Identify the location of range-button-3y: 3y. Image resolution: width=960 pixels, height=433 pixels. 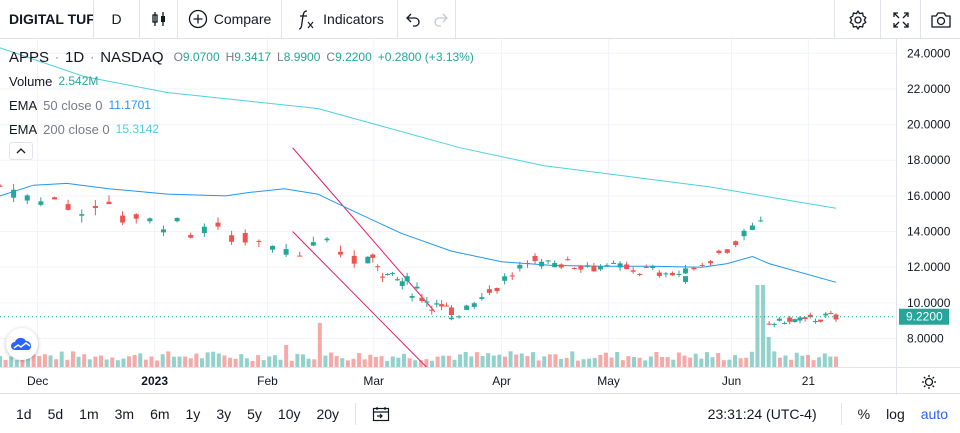
(224, 413).